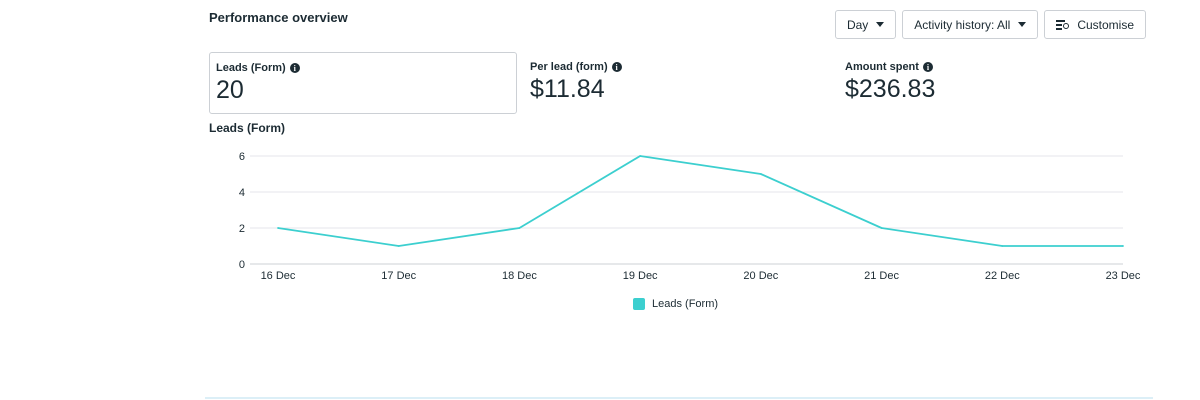 The height and width of the screenshot is (400, 1200). I want to click on customise-icon, so click(1063, 24).